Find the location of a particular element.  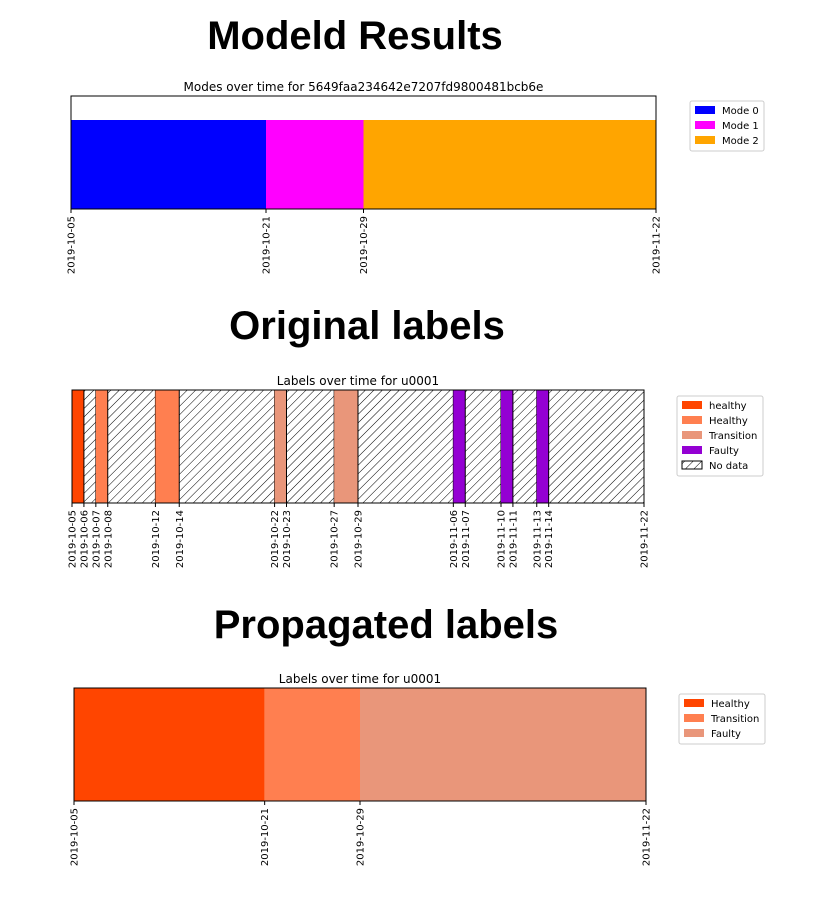

x-tick-label: 2019-10-08 is located at coordinates (108, 539).